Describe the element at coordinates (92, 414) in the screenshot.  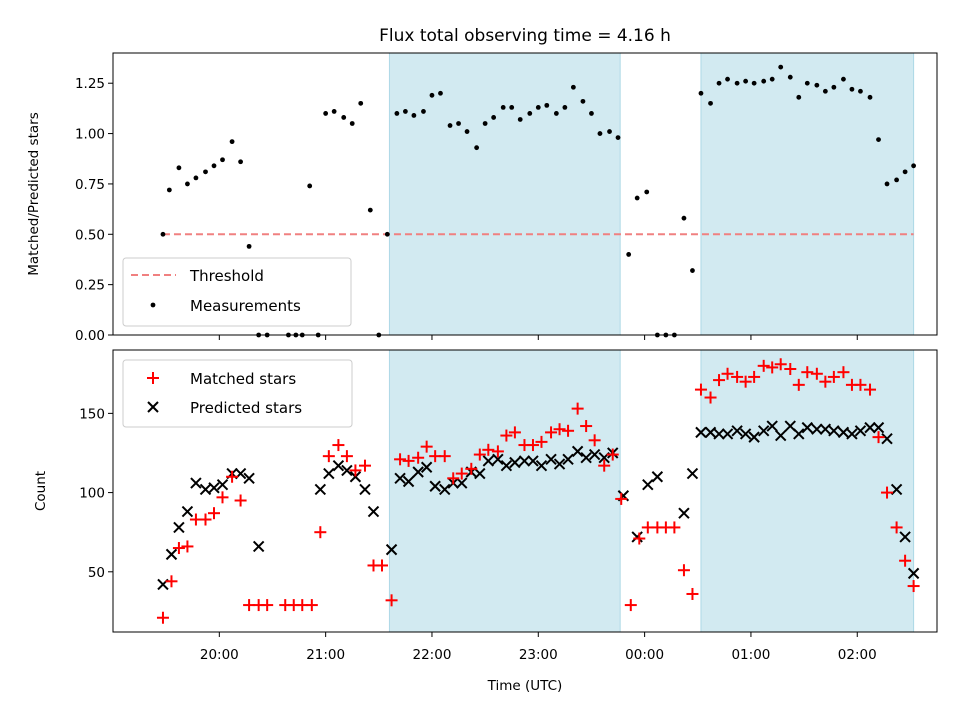
I see `bottom-y-tick-label: 150` at that location.